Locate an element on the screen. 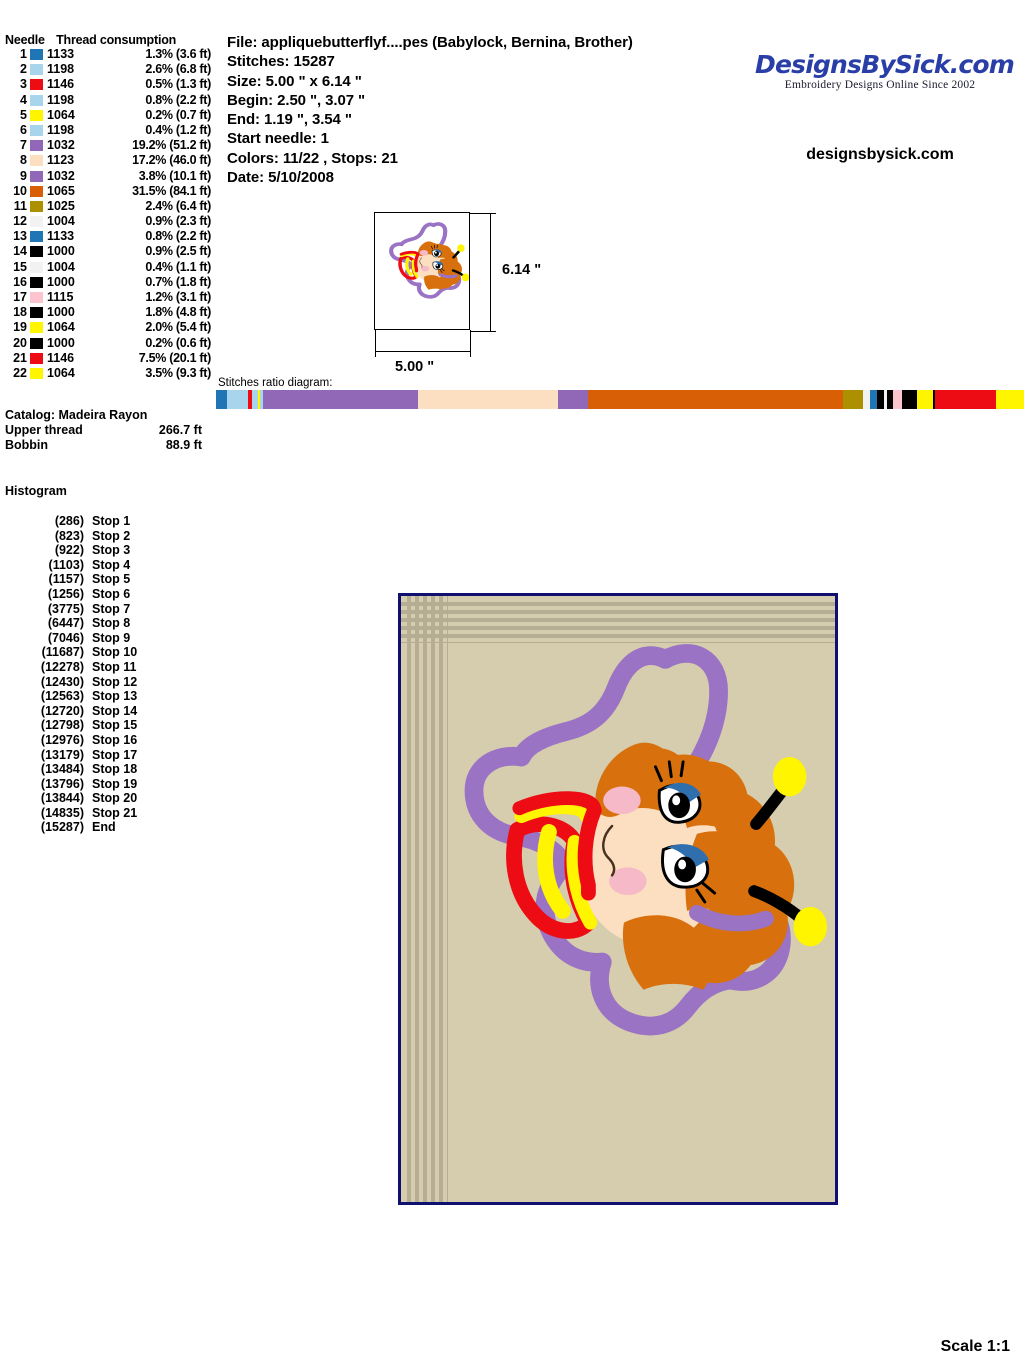 This screenshot has width=1024, height=1370. dimension-extension-top is located at coordinates (483, 213).